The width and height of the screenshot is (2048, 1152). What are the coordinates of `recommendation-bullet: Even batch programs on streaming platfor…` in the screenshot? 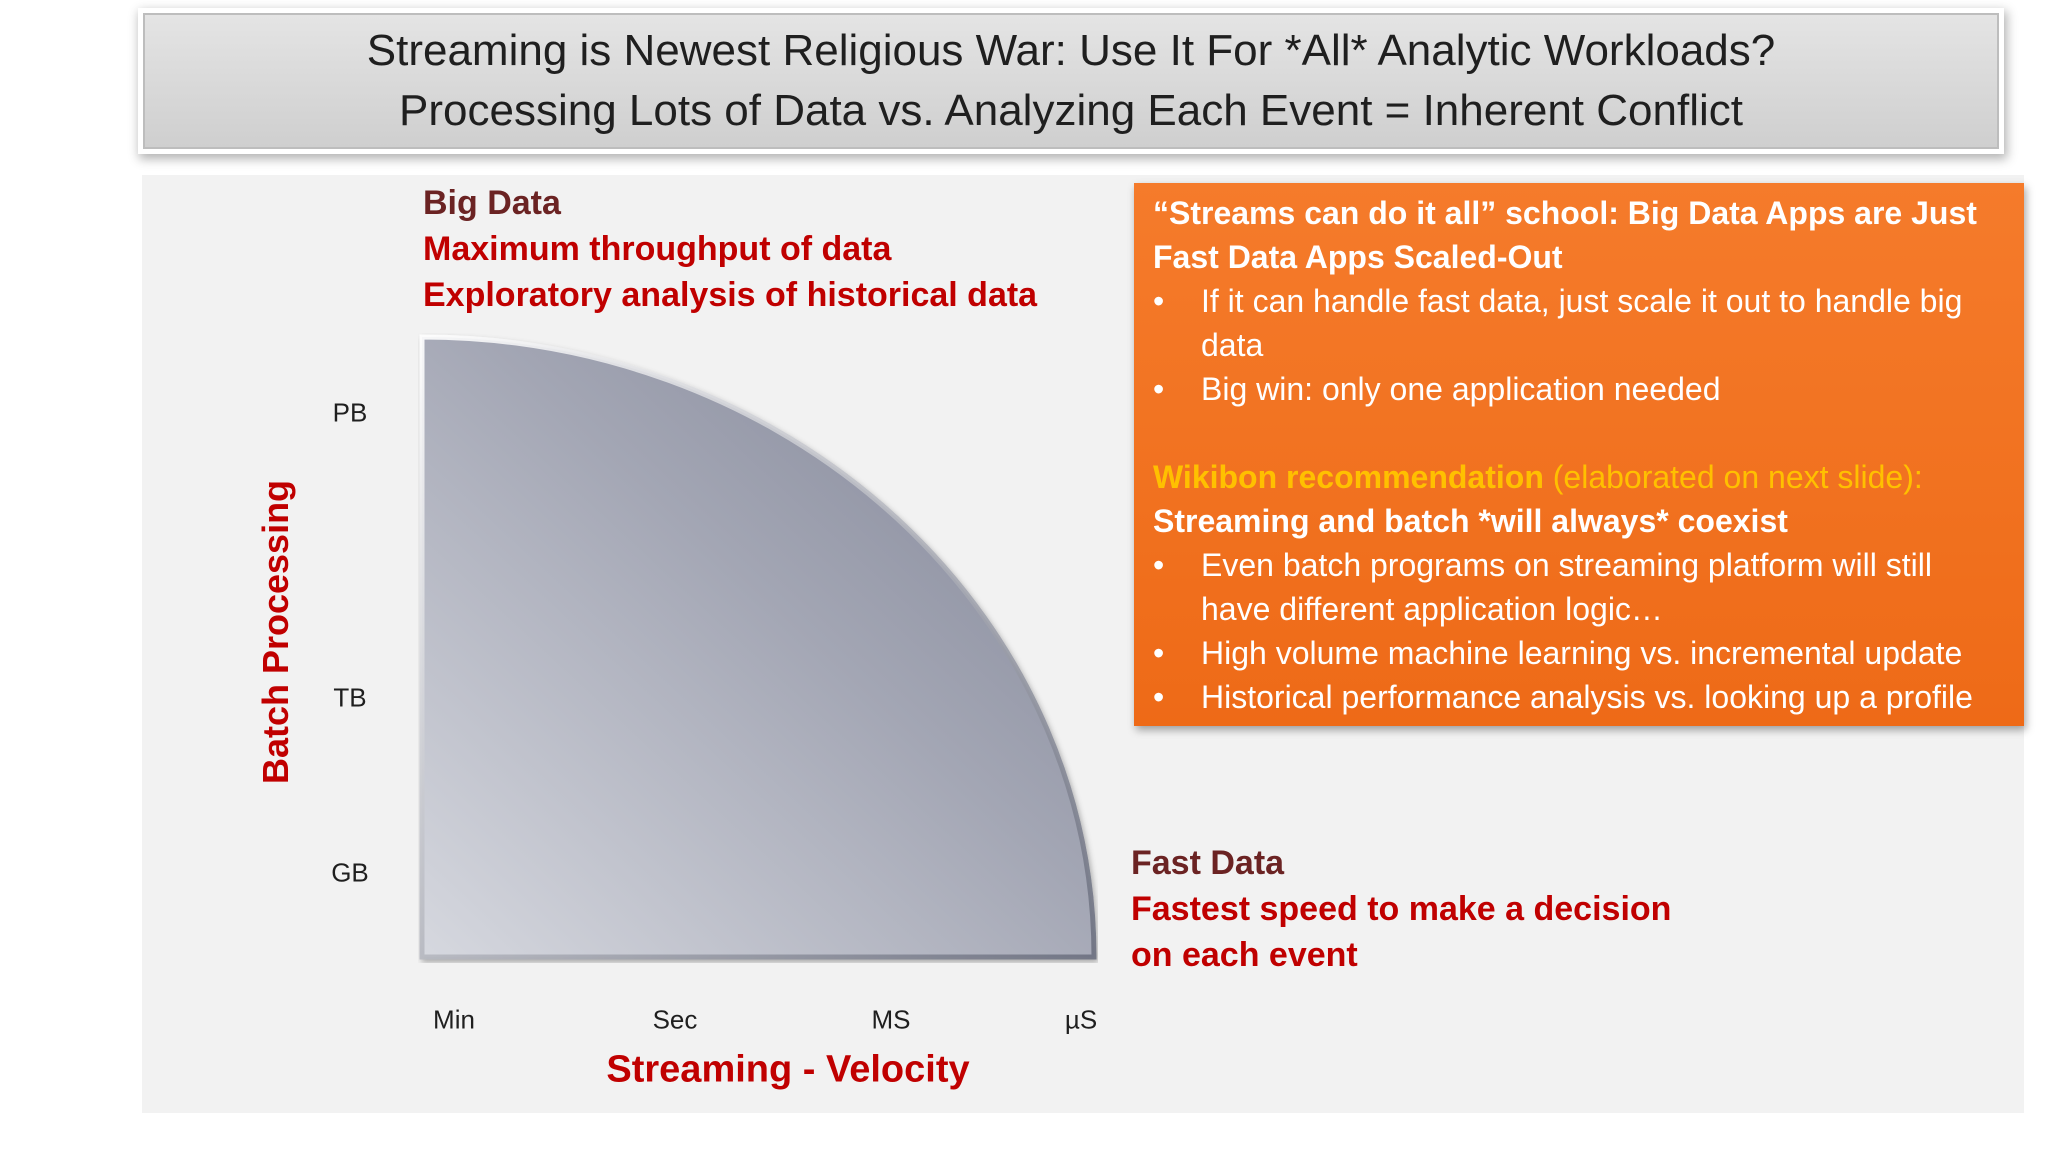 It's located at (1581, 587).